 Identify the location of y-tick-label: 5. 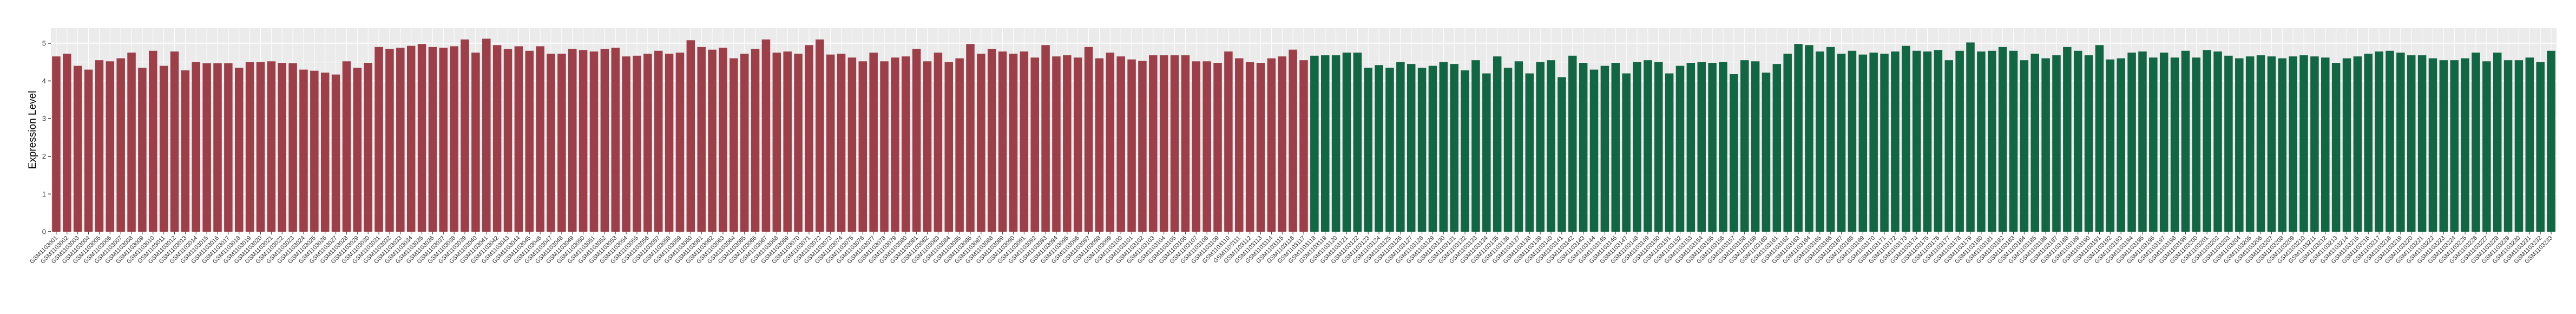
(44, 43).